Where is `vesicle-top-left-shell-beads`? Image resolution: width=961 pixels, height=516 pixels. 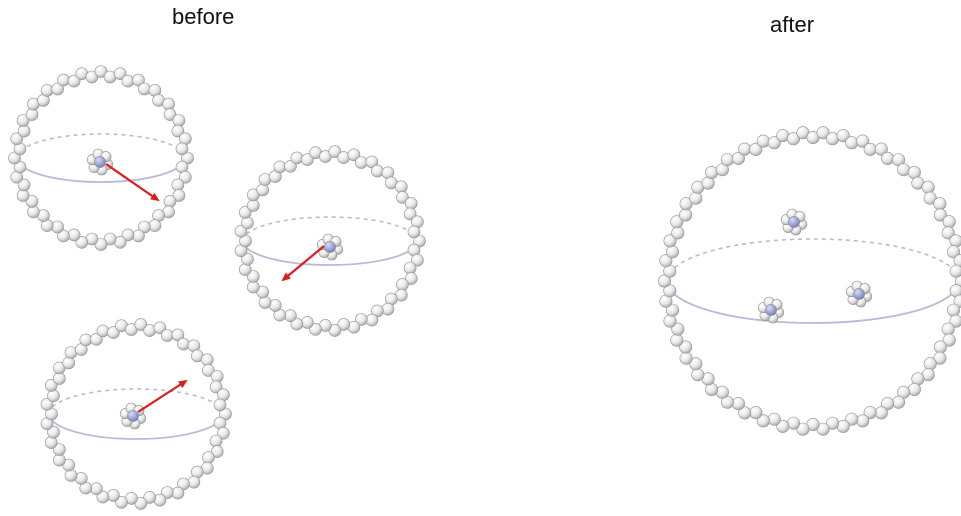 vesicle-top-left-shell-beads is located at coordinates (101, 158).